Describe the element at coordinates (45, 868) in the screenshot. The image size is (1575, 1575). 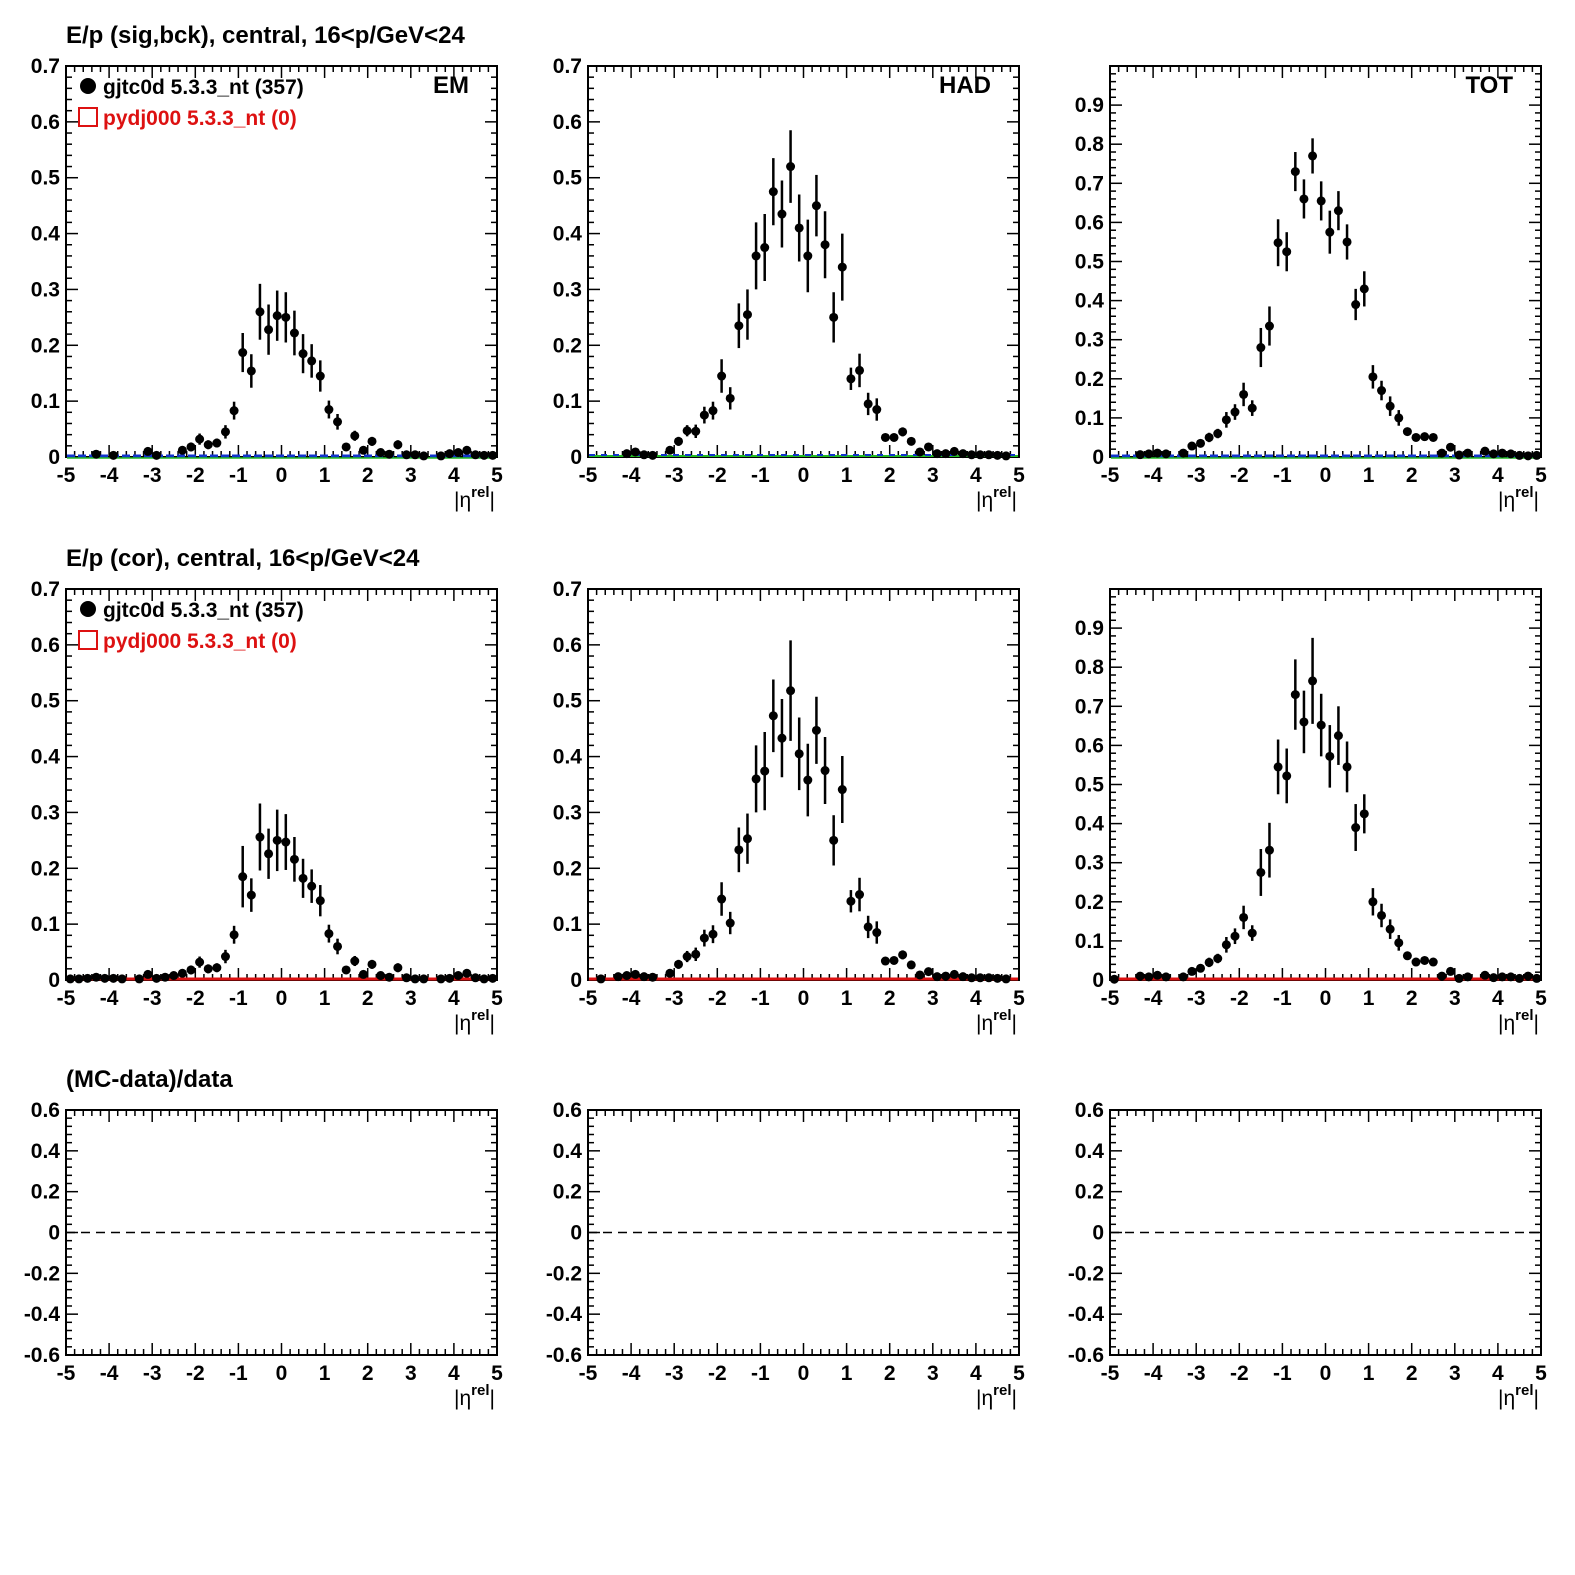
I see `y-tick-label: 0.2` at that location.